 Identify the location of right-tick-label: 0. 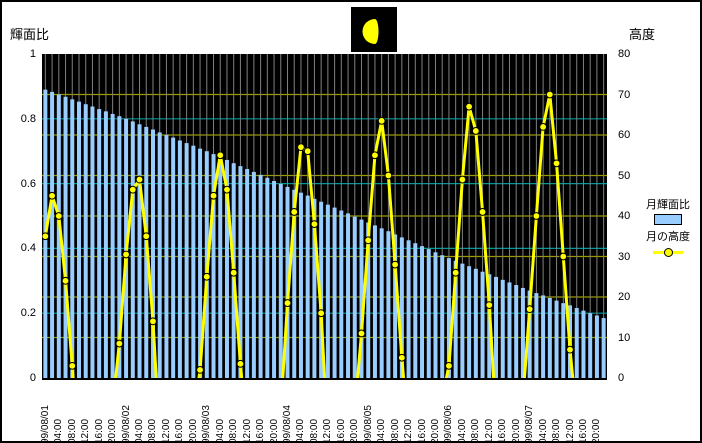
(621, 378).